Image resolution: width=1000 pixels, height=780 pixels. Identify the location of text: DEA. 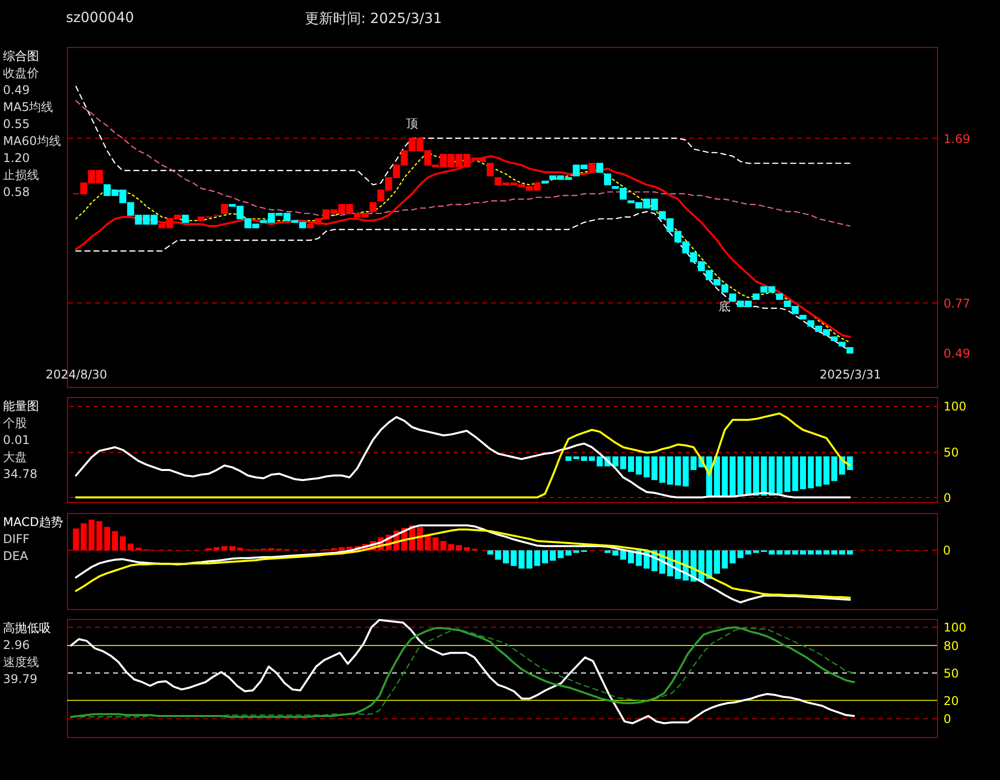
(16, 556).